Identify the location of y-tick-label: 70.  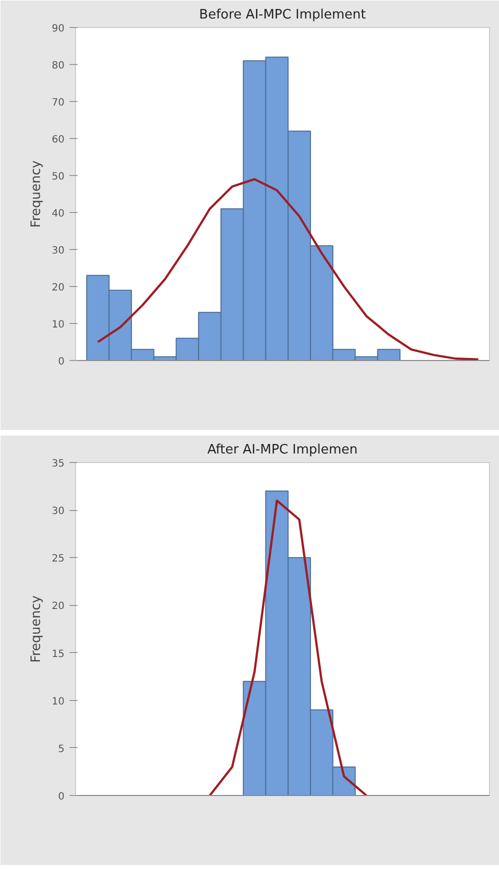
(58, 103).